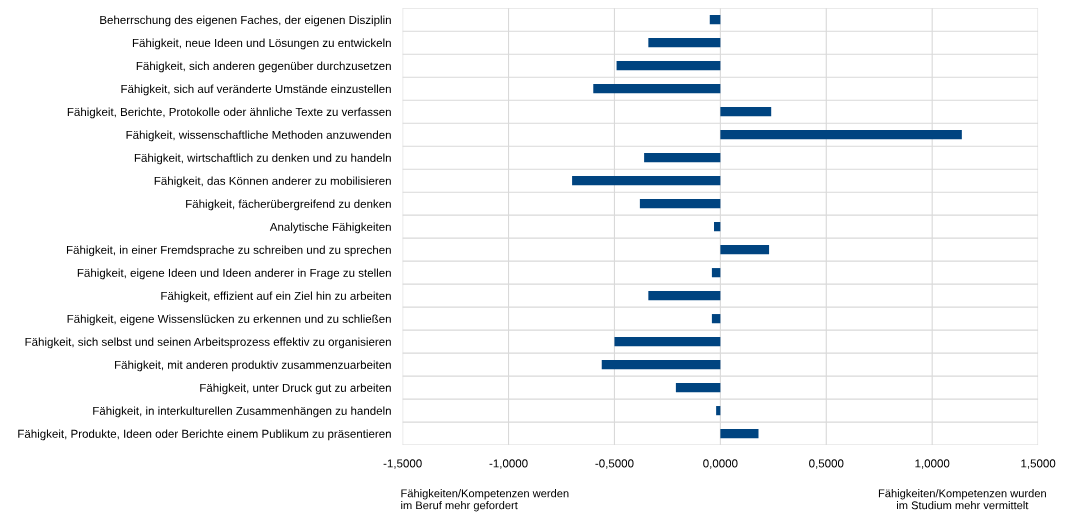 This screenshot has height=514, width=1068. What do you see at coordinates (263, 67) in the screenshot?
I see `y-tick-label: Fähigkeit, sich anderen gegenüber durchzusetzen` at bounding box center [263, 67].